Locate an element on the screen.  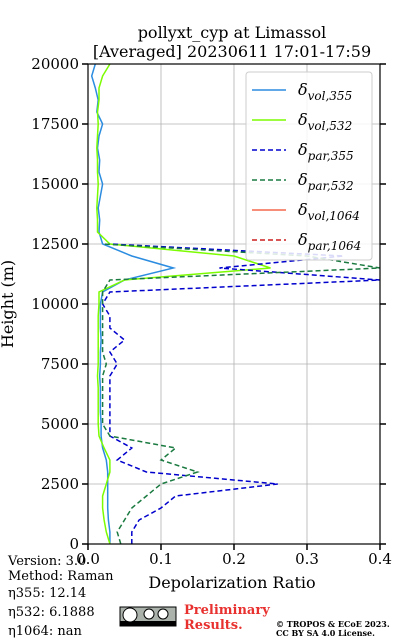
x-tick-label: 0.2 is located at coordinates (234, 559).